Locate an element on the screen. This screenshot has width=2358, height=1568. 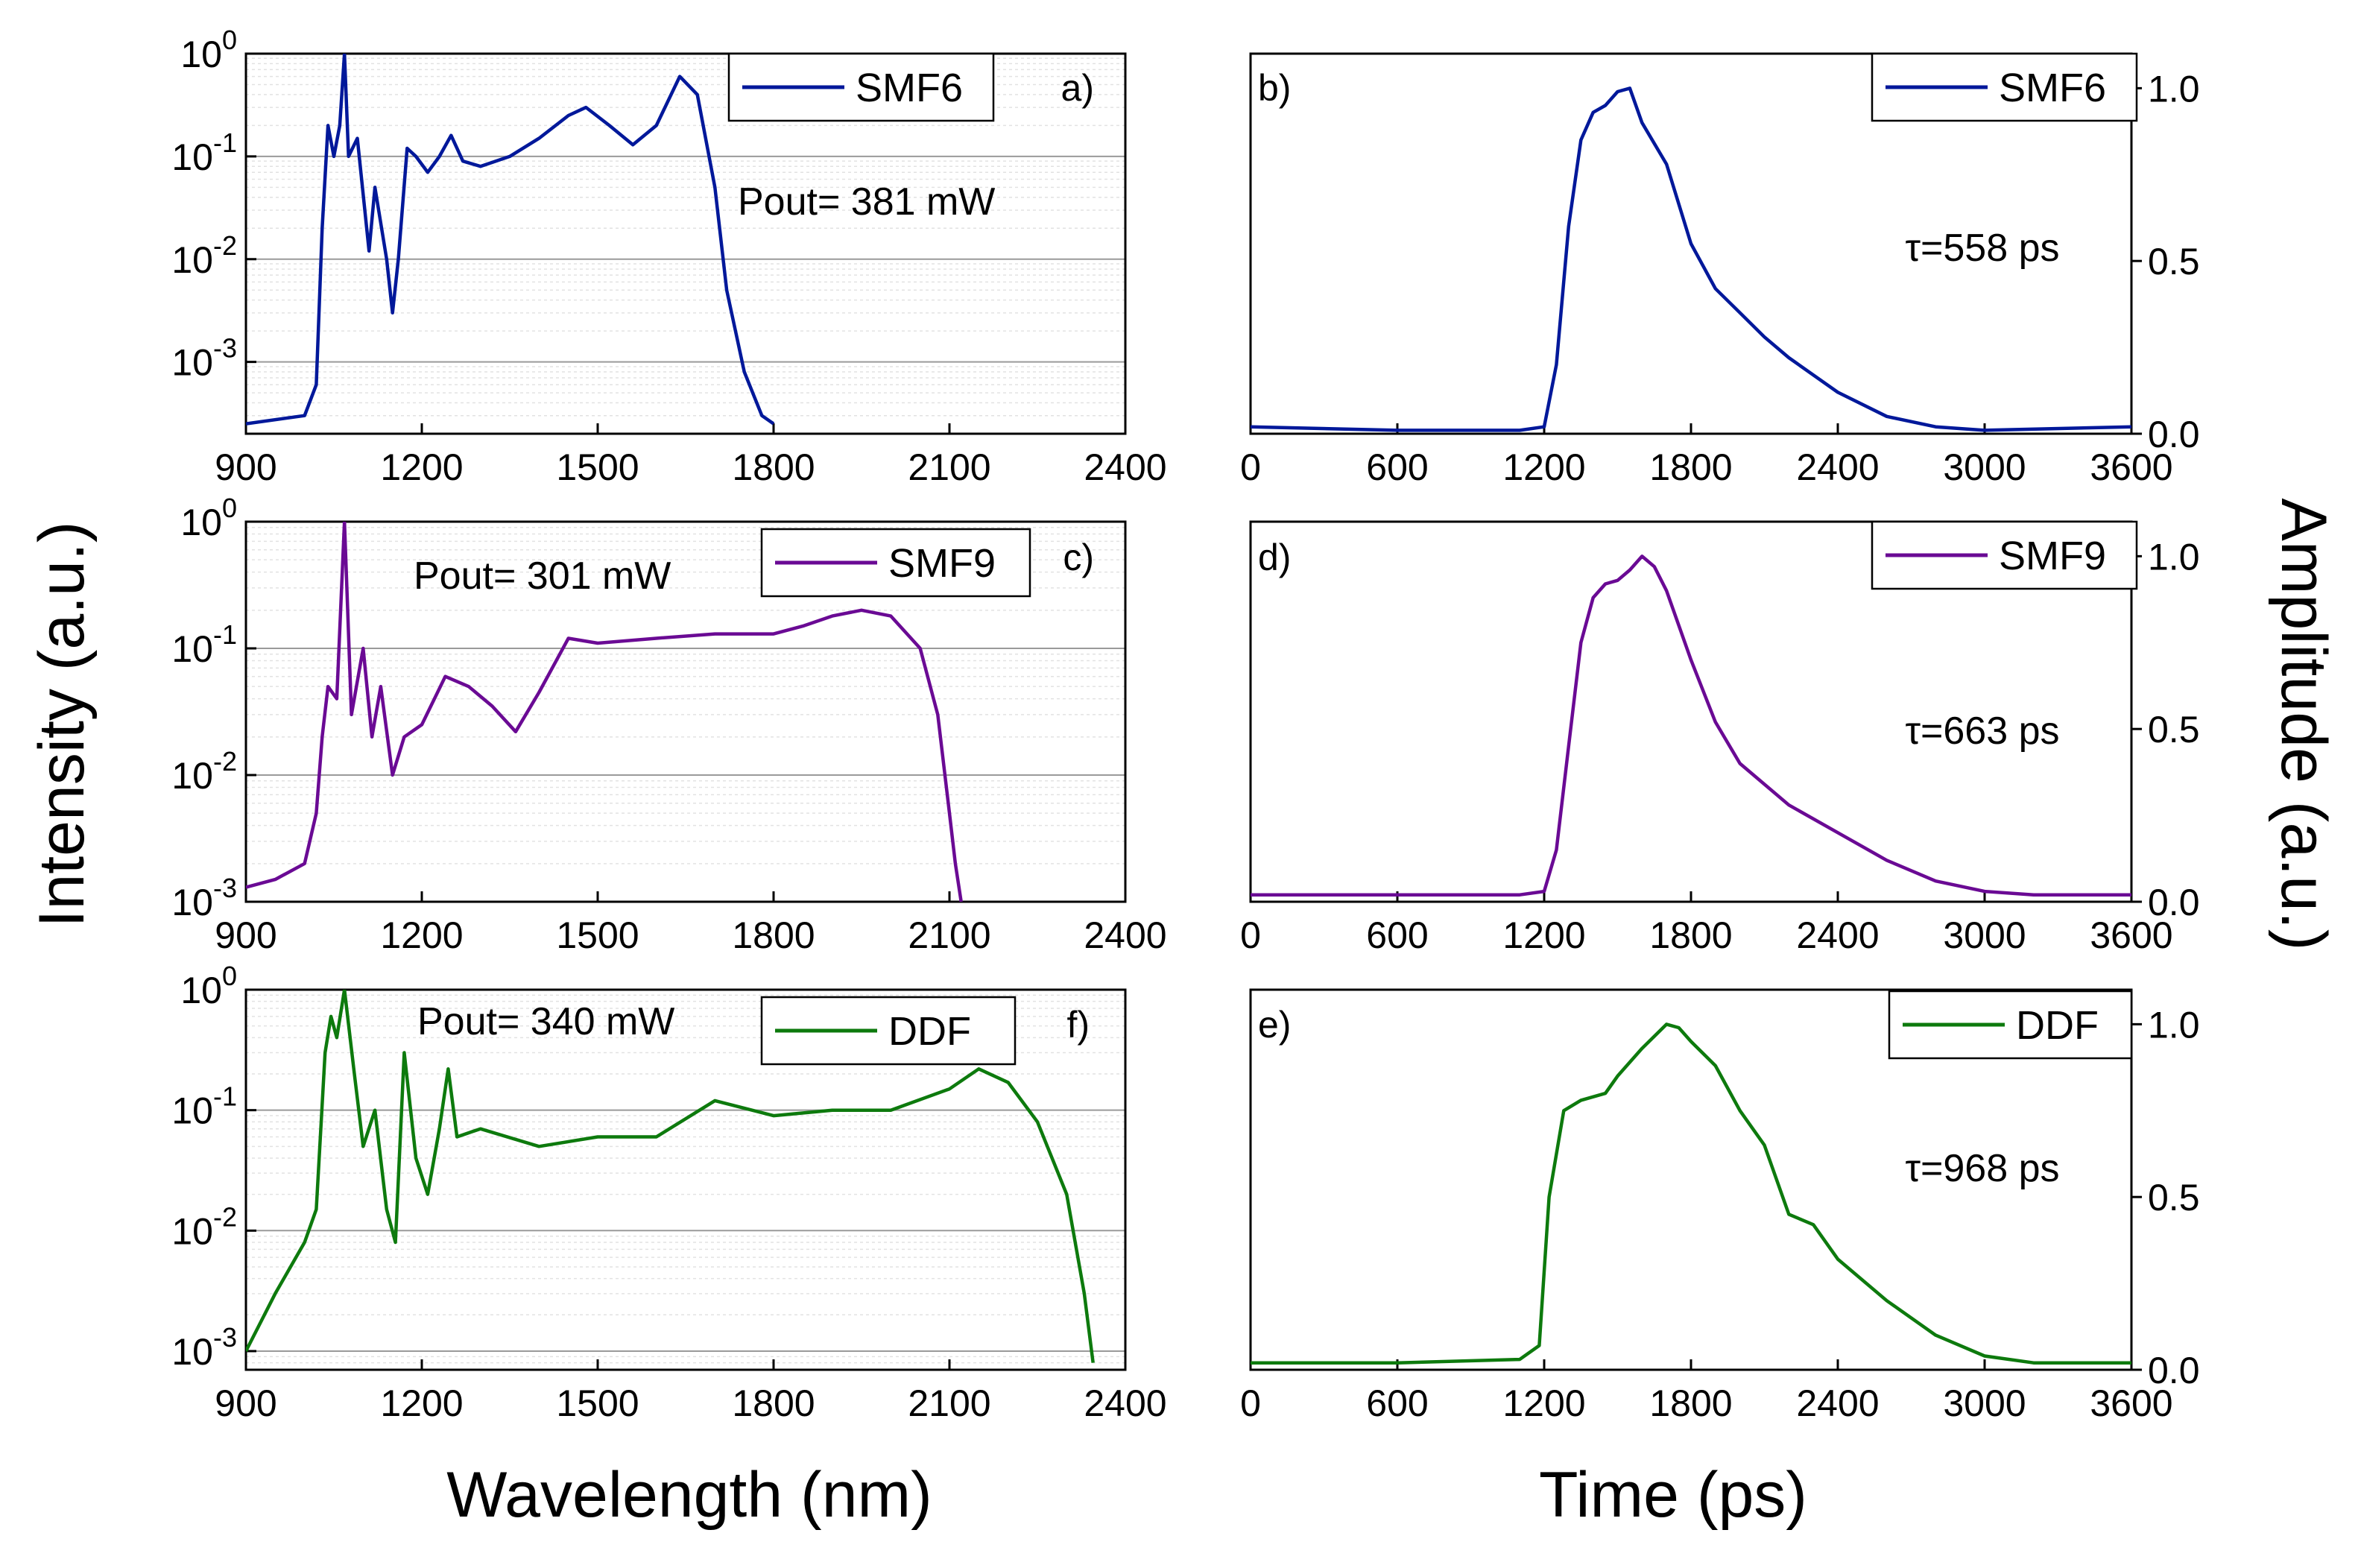
y-axis-title-left: Intensity (a.u.) is located at coordinates (62, 725).